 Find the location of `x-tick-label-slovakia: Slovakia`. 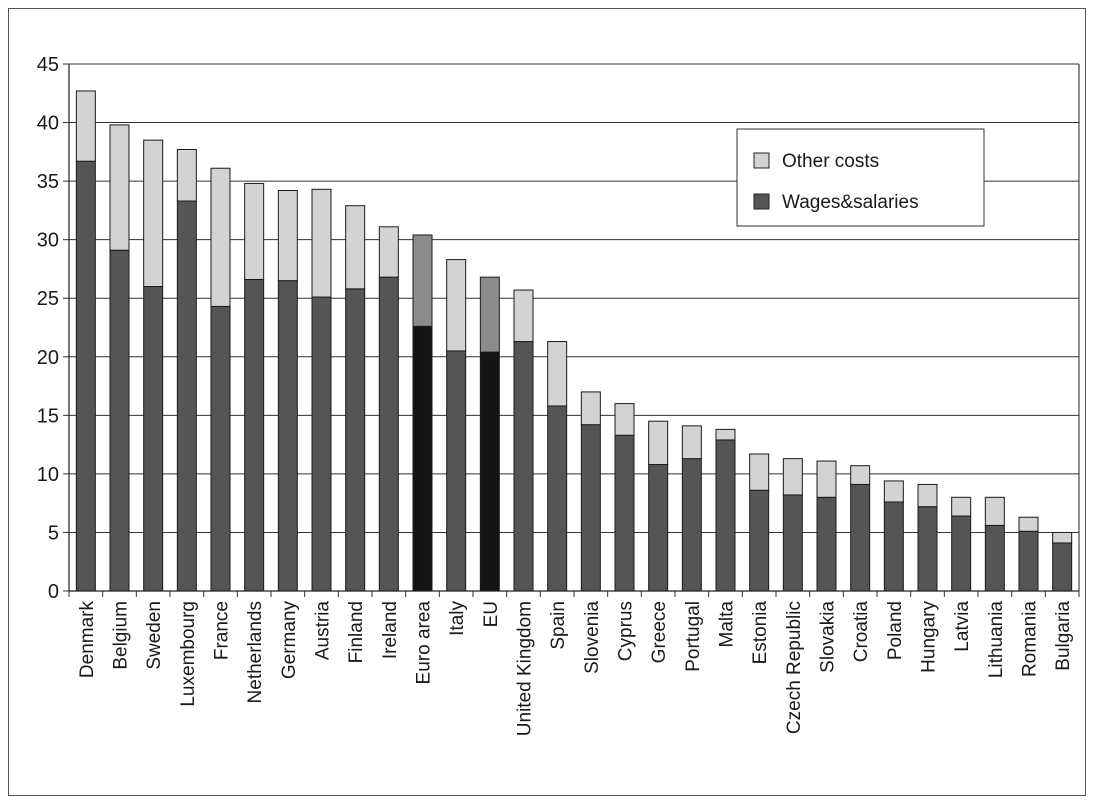

x-tick-label-slovakia: Slovakia is located at coordinates (828, 637).